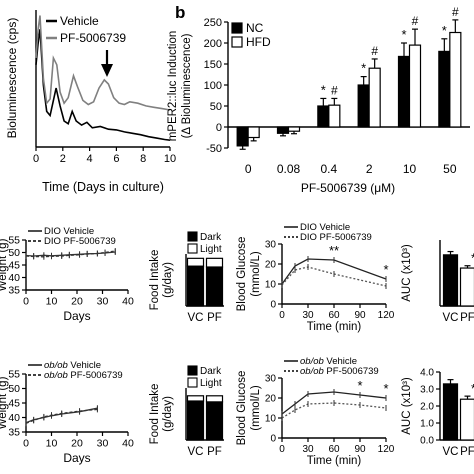 The width and height of the screenshot is (474, 474). What do you see at coordinates (256, 274) in the screenshot?
I see `dio_glucose-ylabel-line2: (mmol/L)` at bounding box center [256, 274].